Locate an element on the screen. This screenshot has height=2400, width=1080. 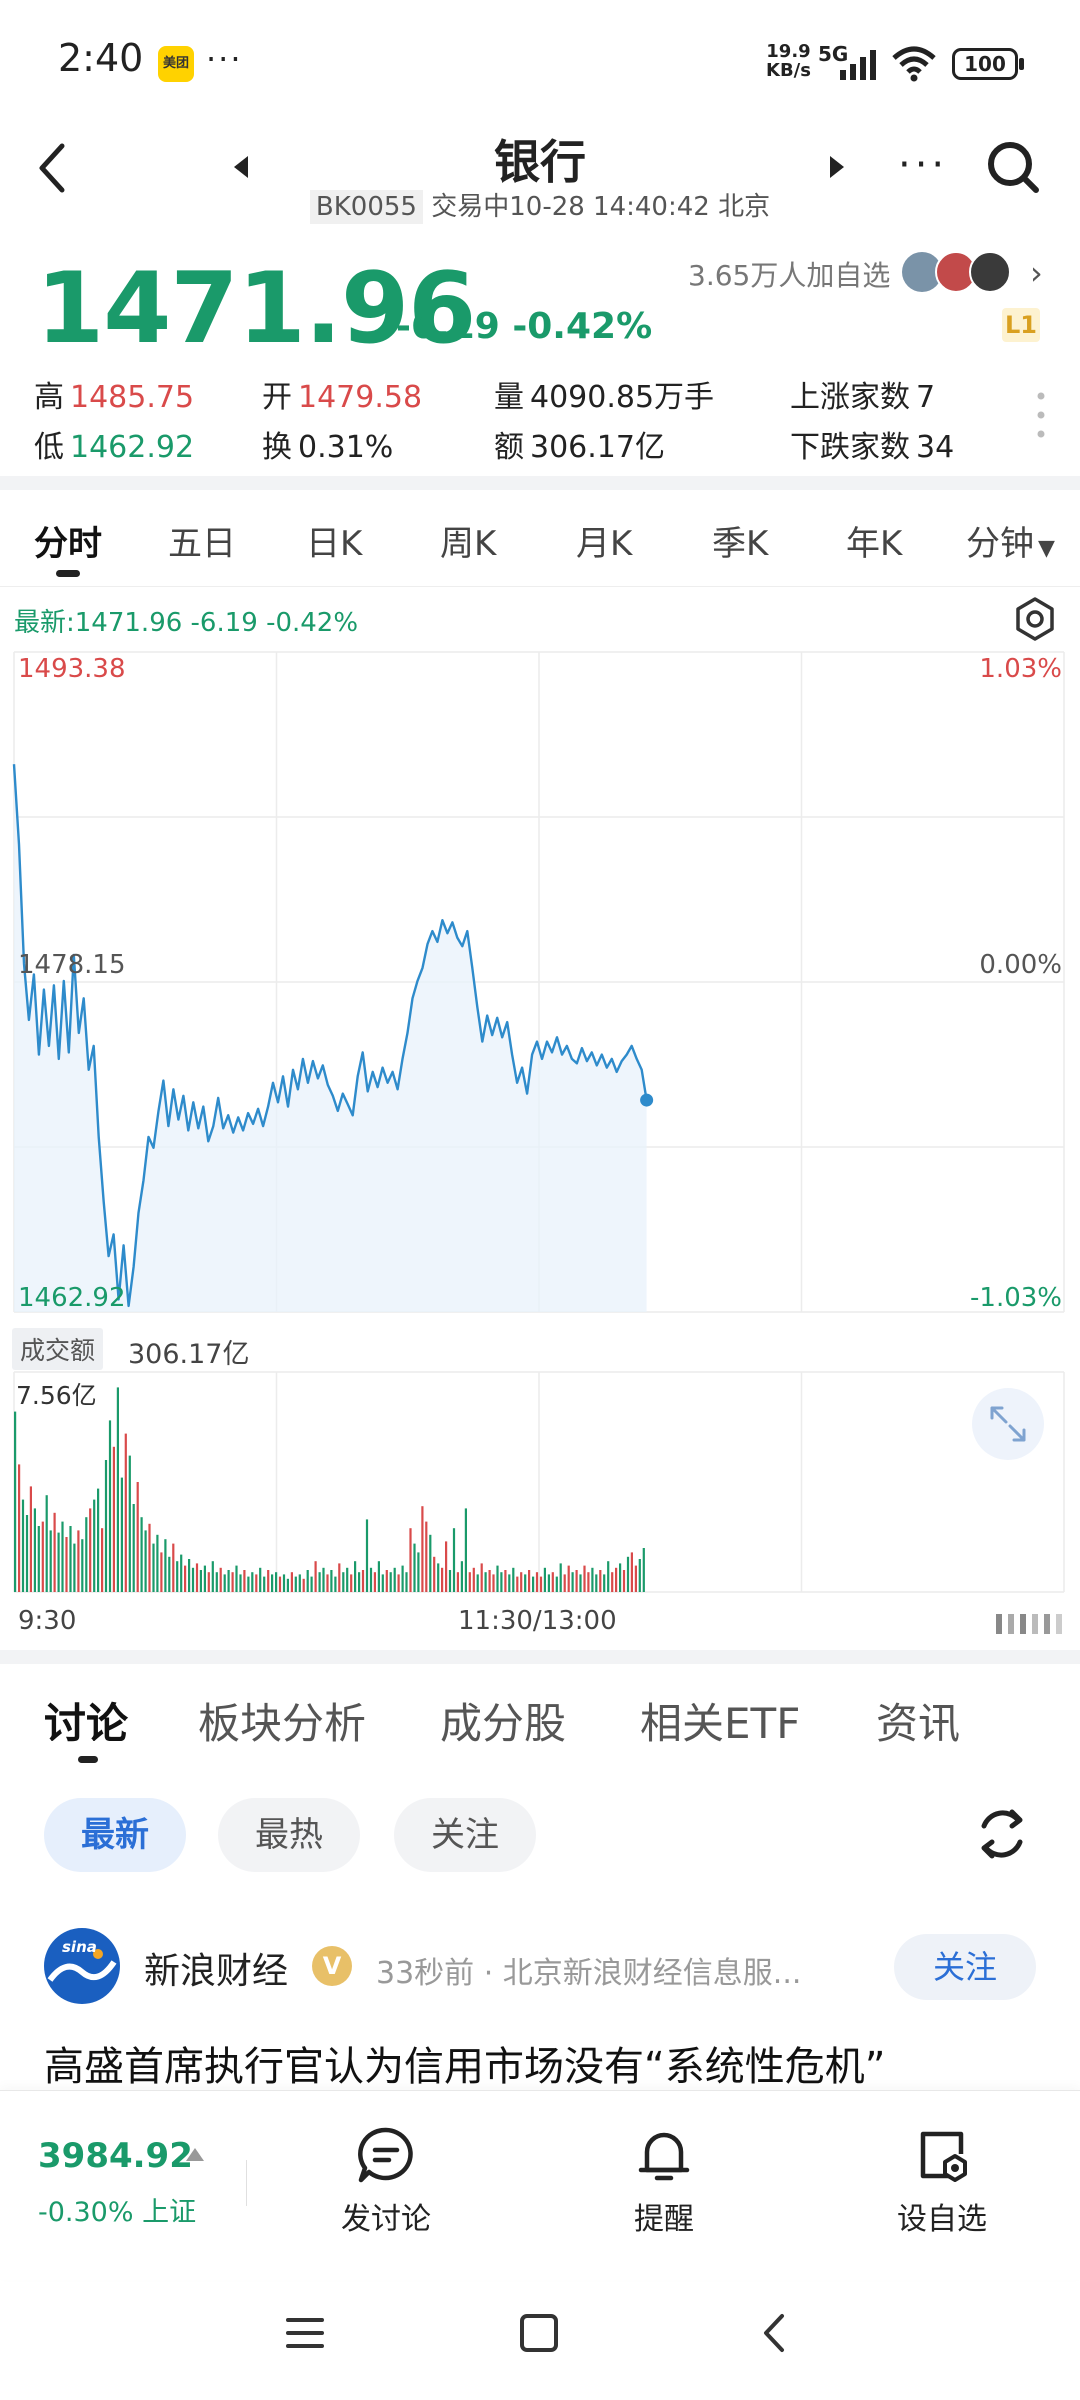
y-max-label: 1493.38 is located at coordinates (72, 669).